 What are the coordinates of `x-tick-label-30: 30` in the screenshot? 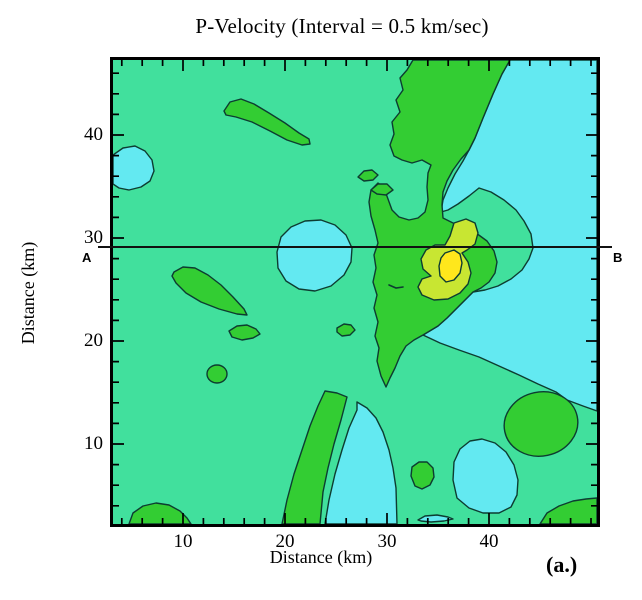 It's located at (387, 541).